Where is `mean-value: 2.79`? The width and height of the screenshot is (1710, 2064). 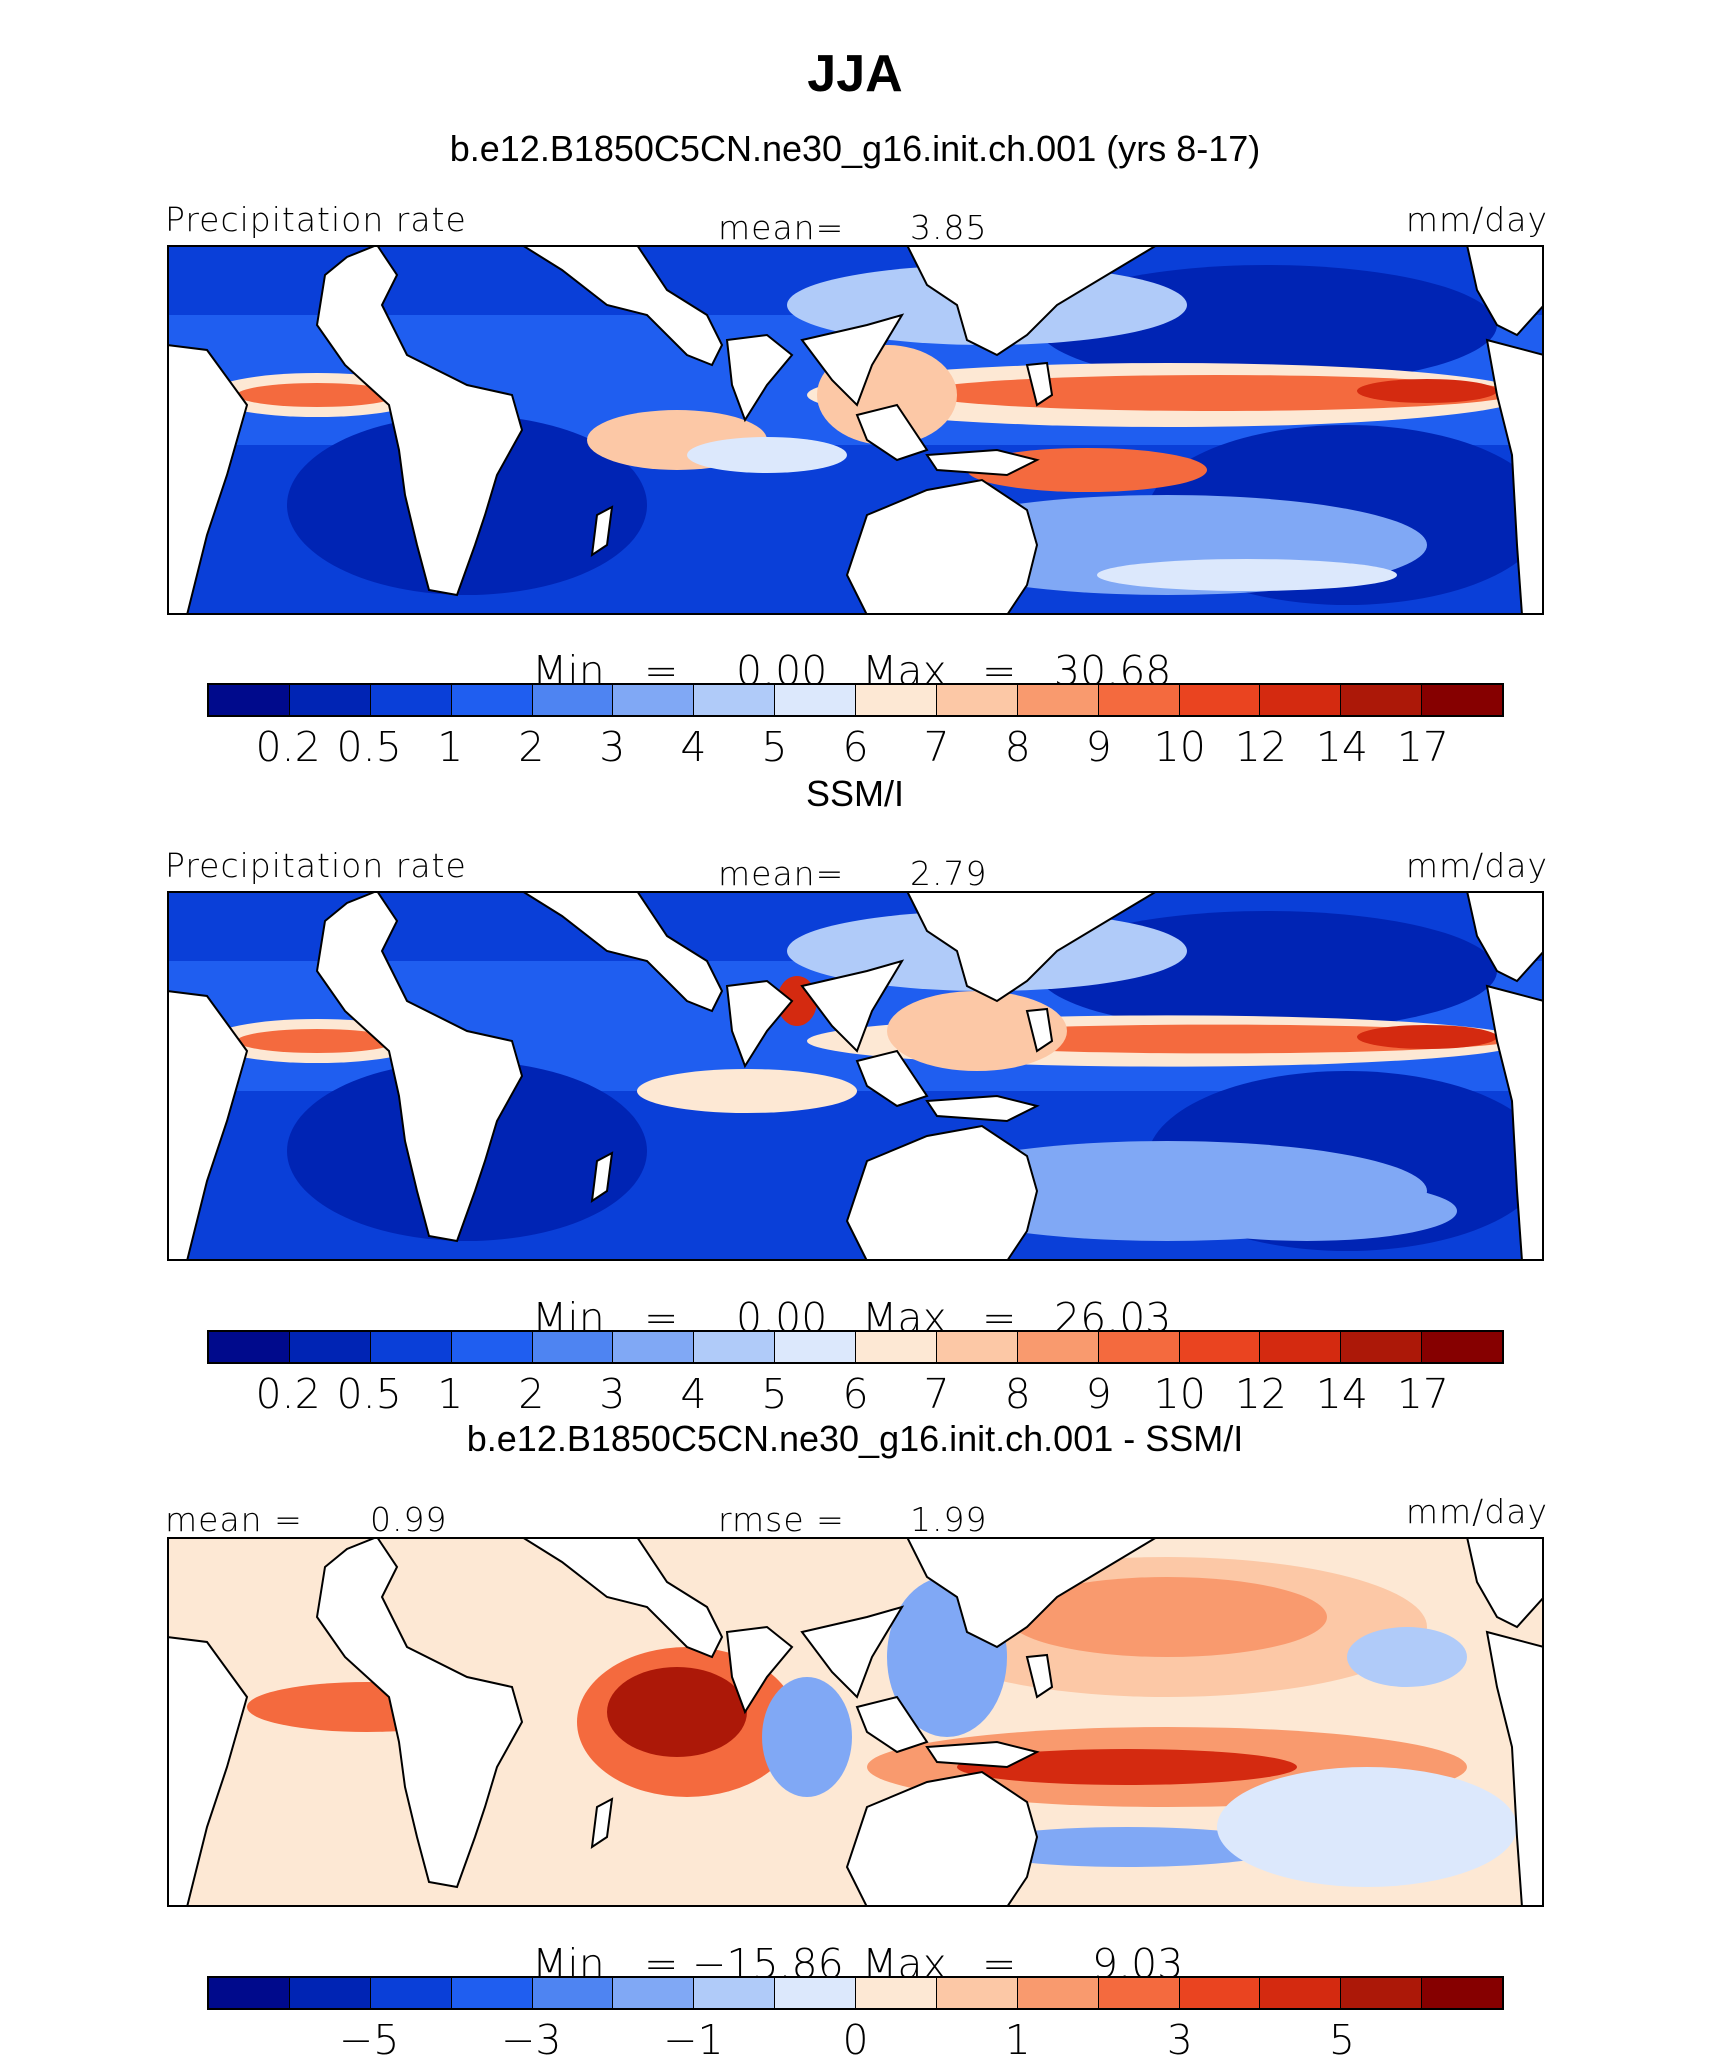
mean-value: 2.79 is located at coordinates (949, 873).